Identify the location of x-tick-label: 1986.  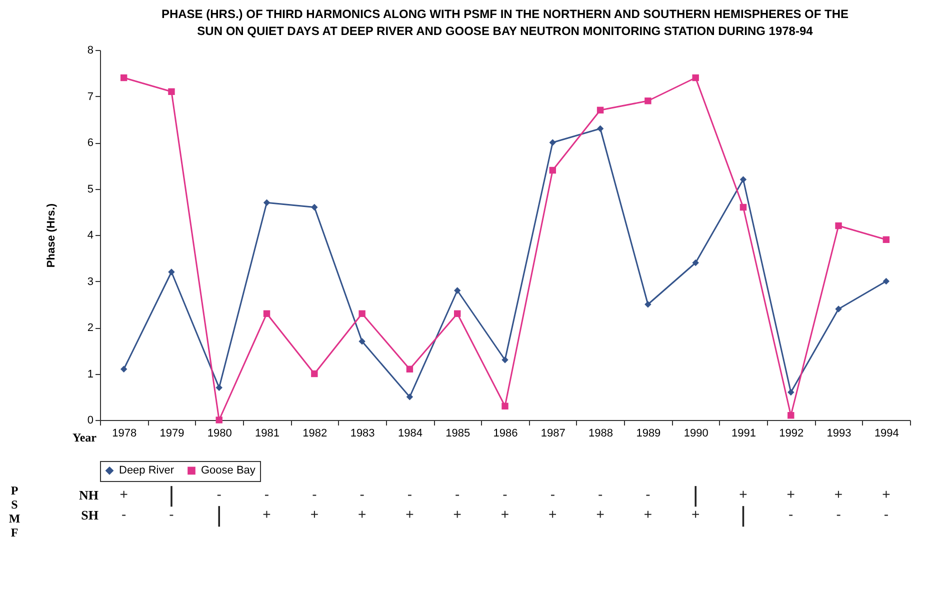
(505, 434).